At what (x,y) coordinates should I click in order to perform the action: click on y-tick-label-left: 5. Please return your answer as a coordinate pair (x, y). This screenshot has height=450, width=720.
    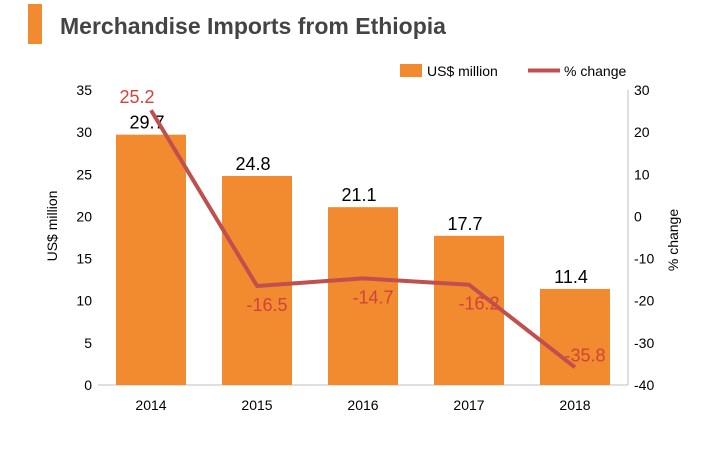
    Looking at the image, I should click on (88, 343).